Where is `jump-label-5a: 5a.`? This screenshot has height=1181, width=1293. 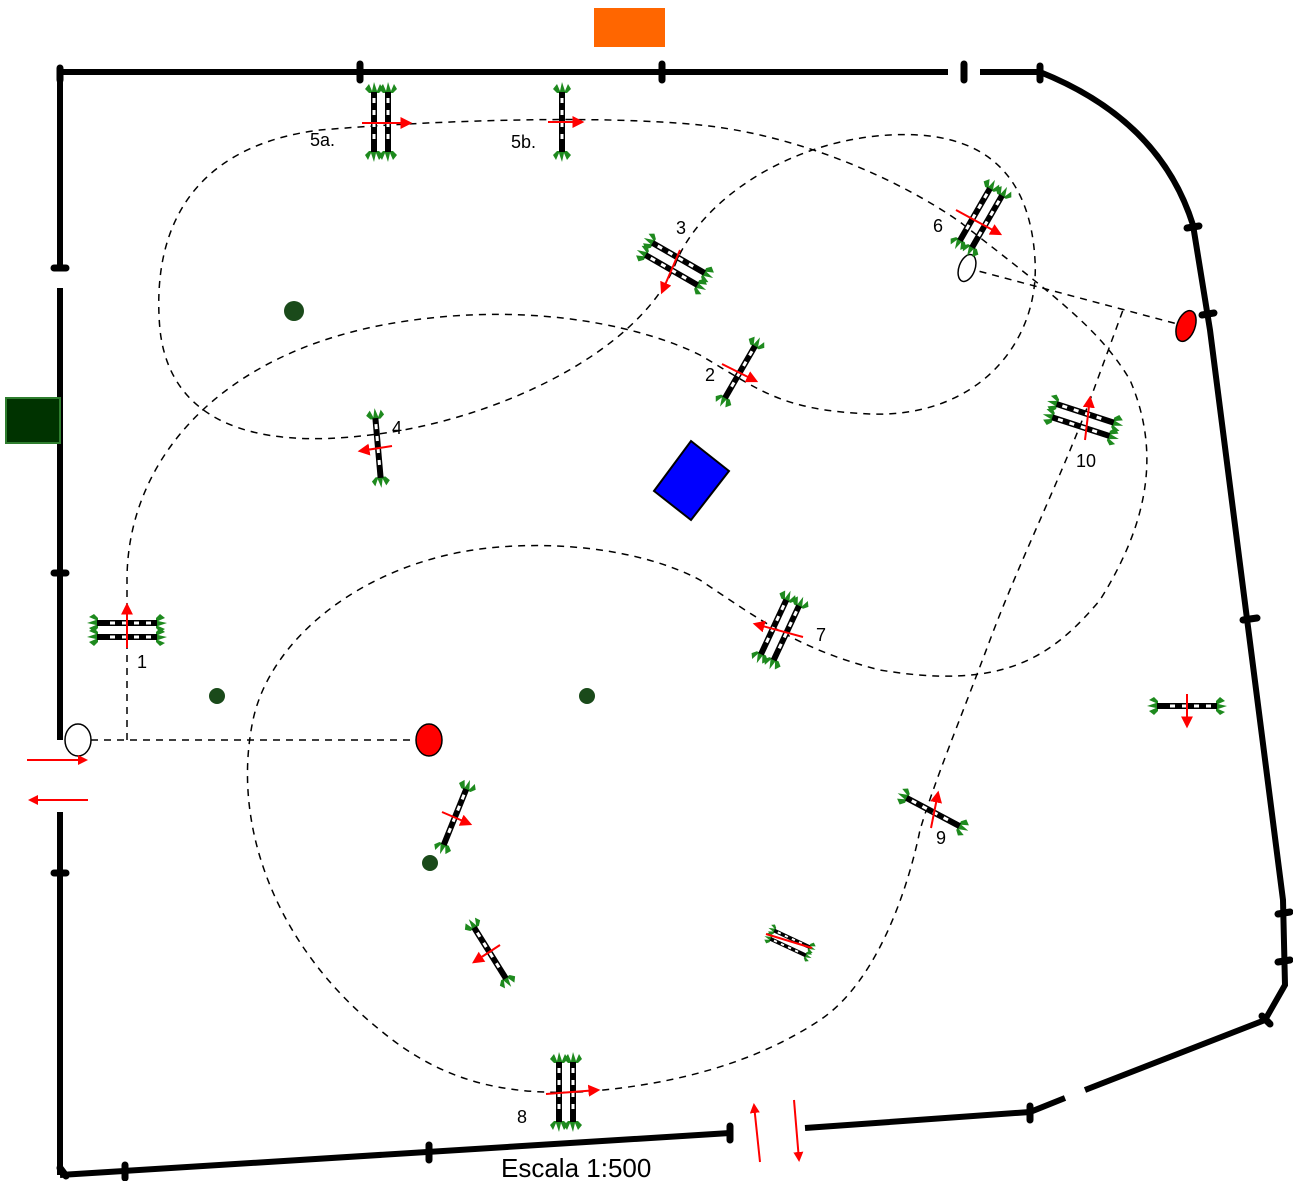 jump-label-5a: 5a. is located at coordinates (322, 140).